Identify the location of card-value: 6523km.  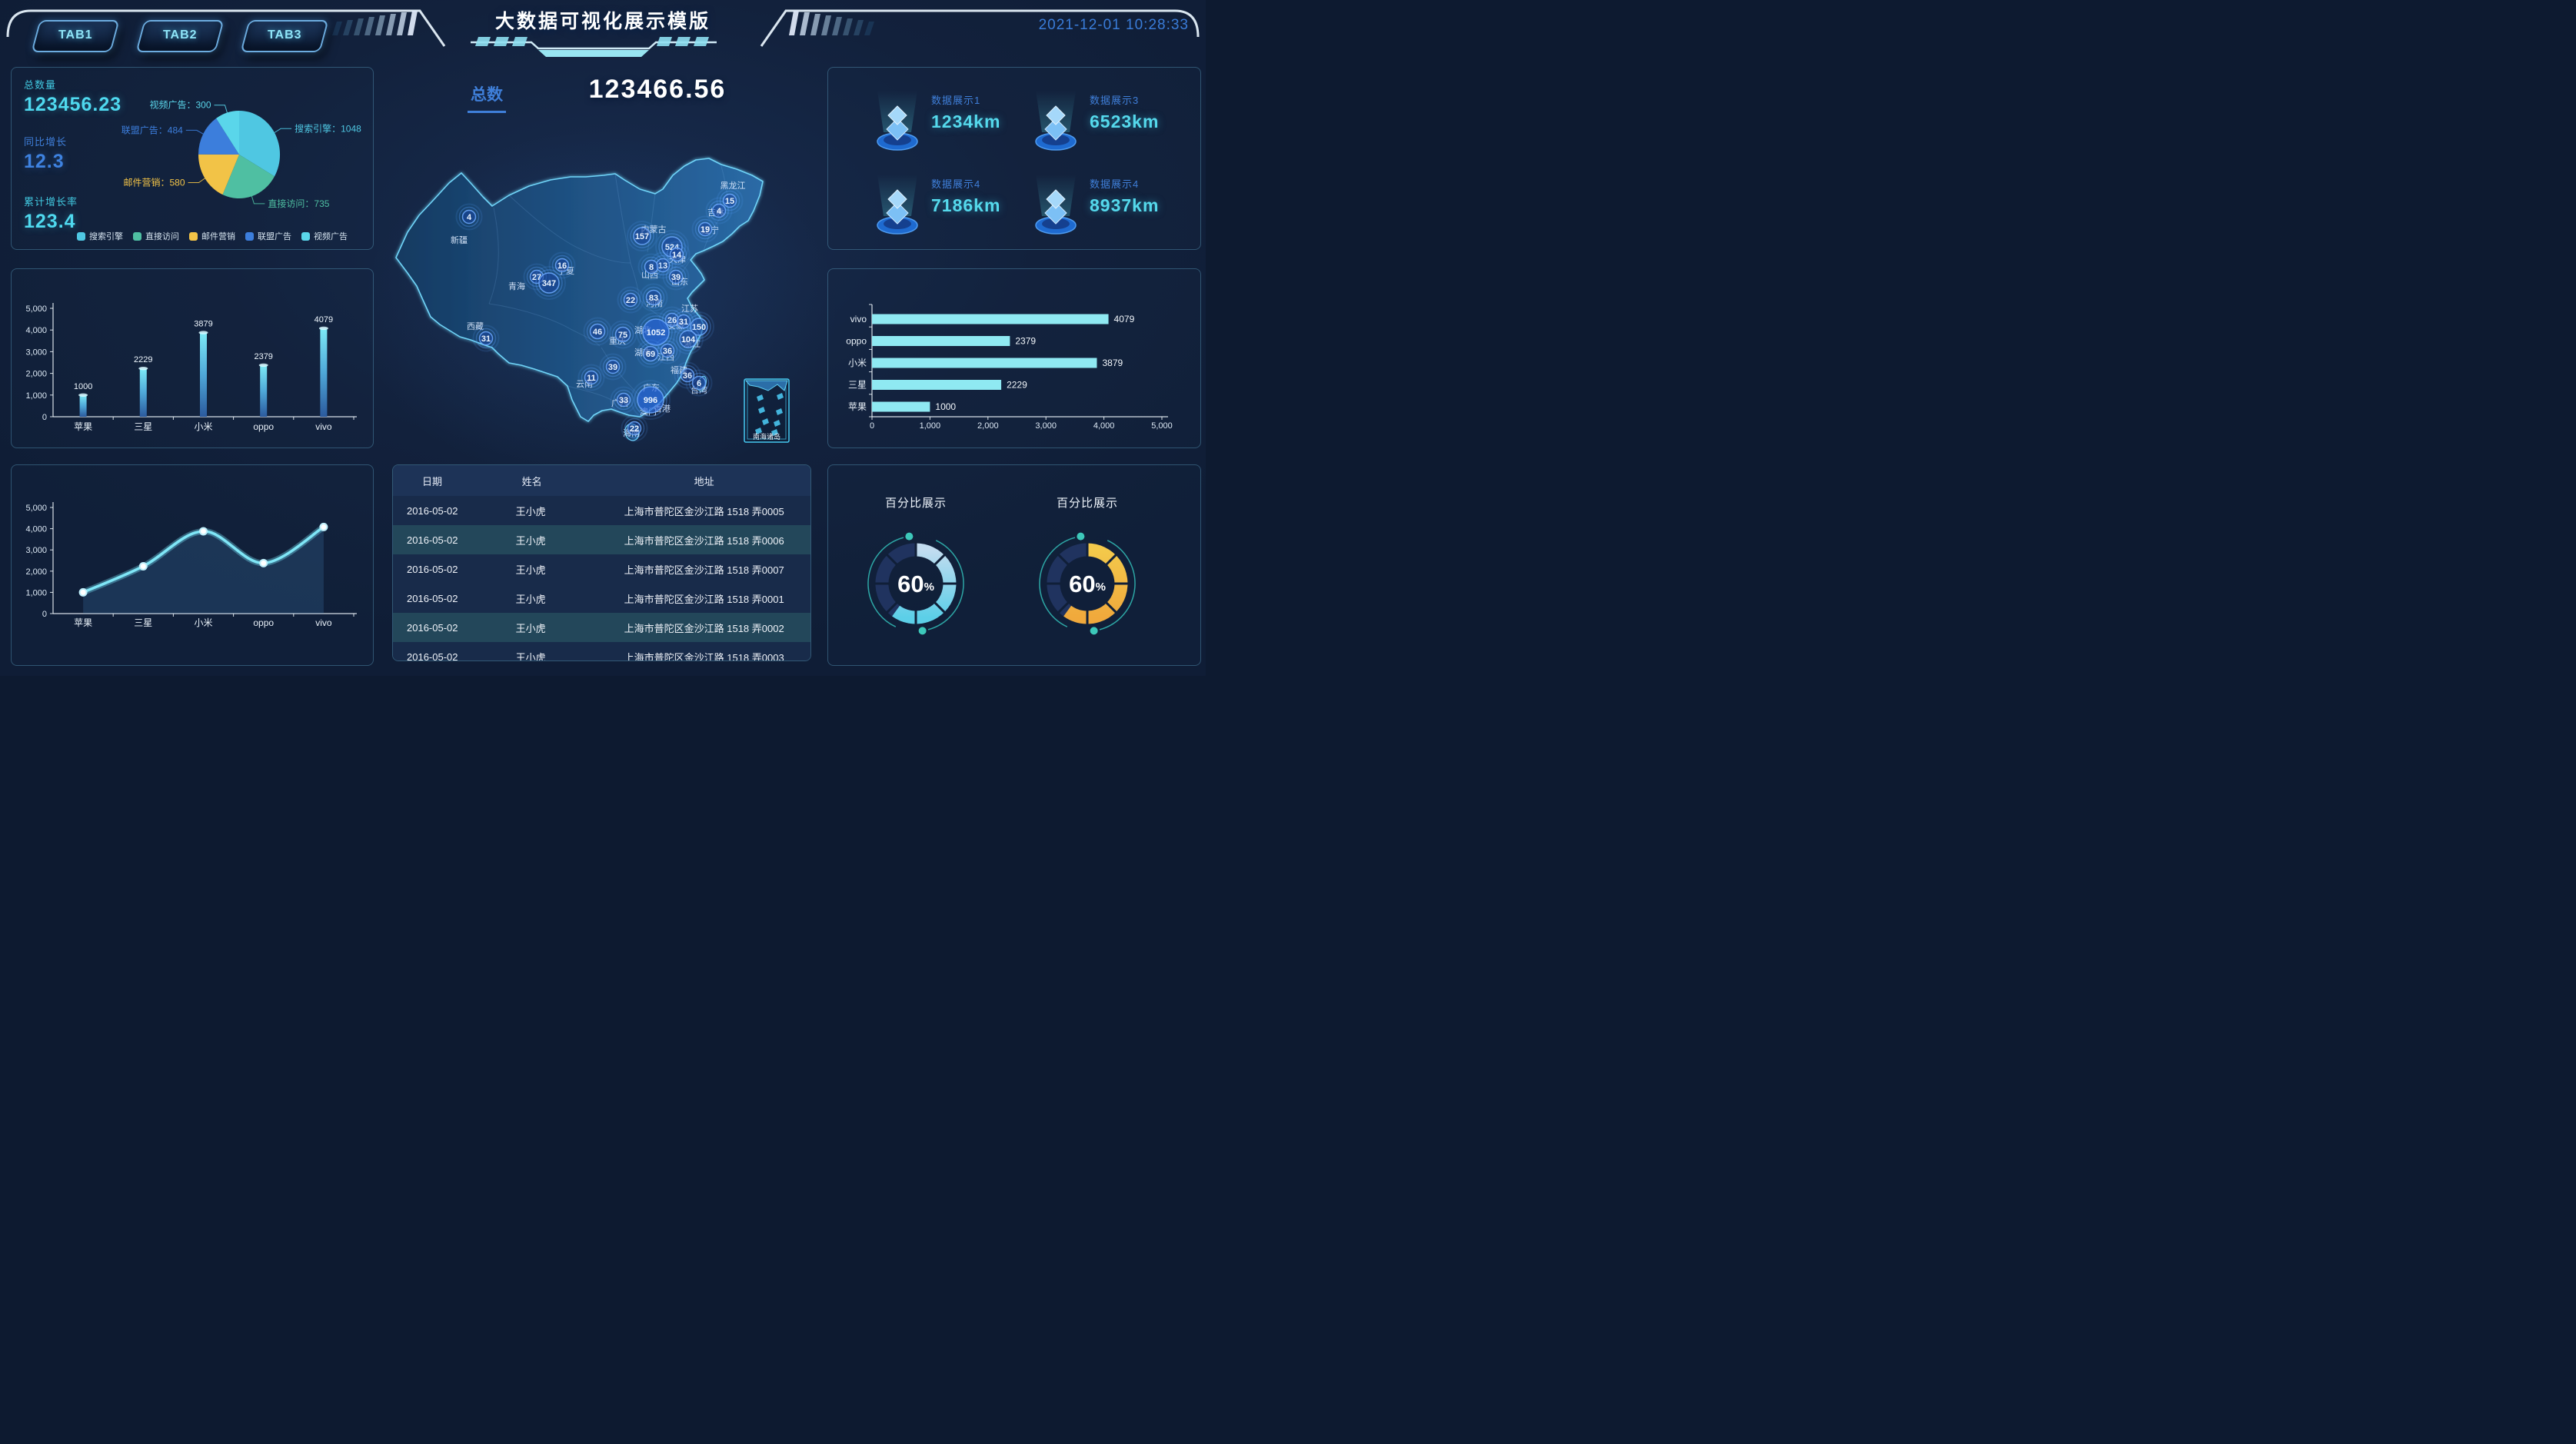
(1125, 121).